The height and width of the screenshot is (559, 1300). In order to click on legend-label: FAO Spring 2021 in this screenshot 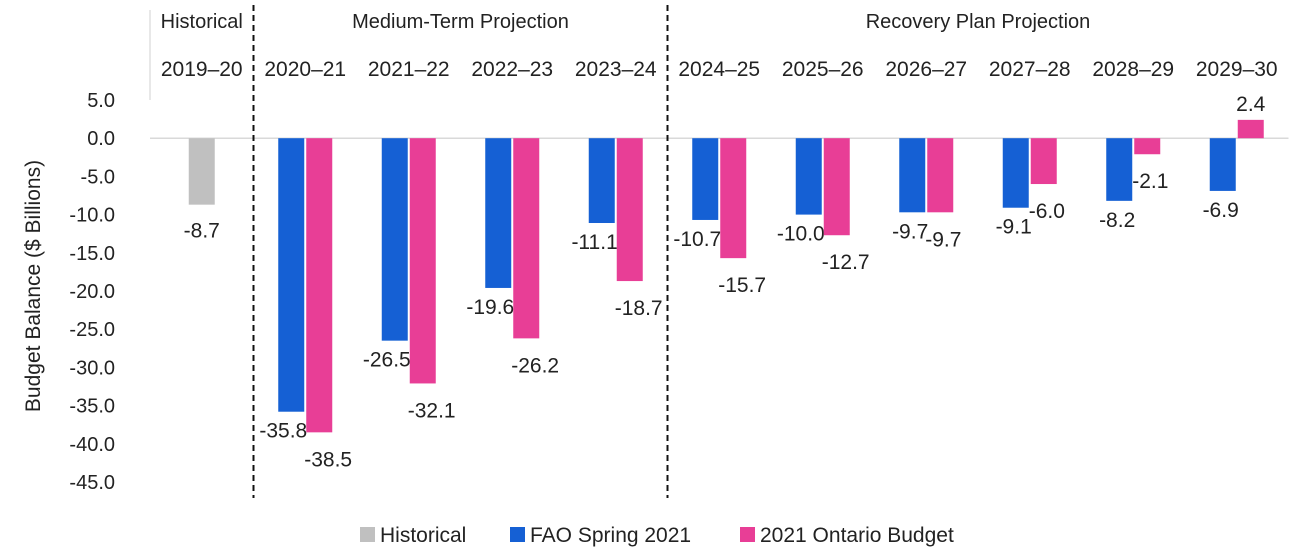, I will do `click(610, 535)`.